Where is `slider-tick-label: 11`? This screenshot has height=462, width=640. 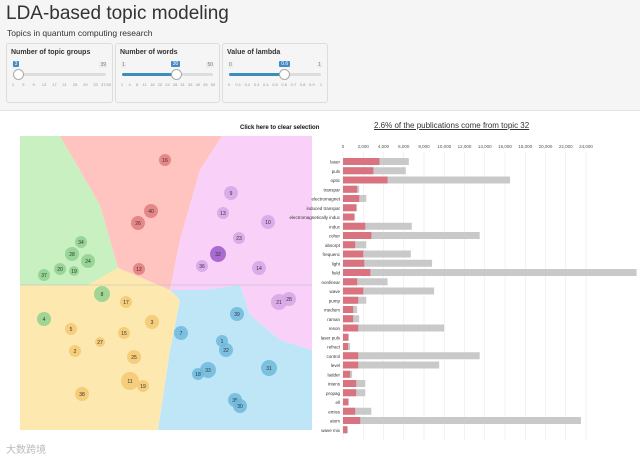 slider-tick-label: 11 is located at coordinates (144, 84).